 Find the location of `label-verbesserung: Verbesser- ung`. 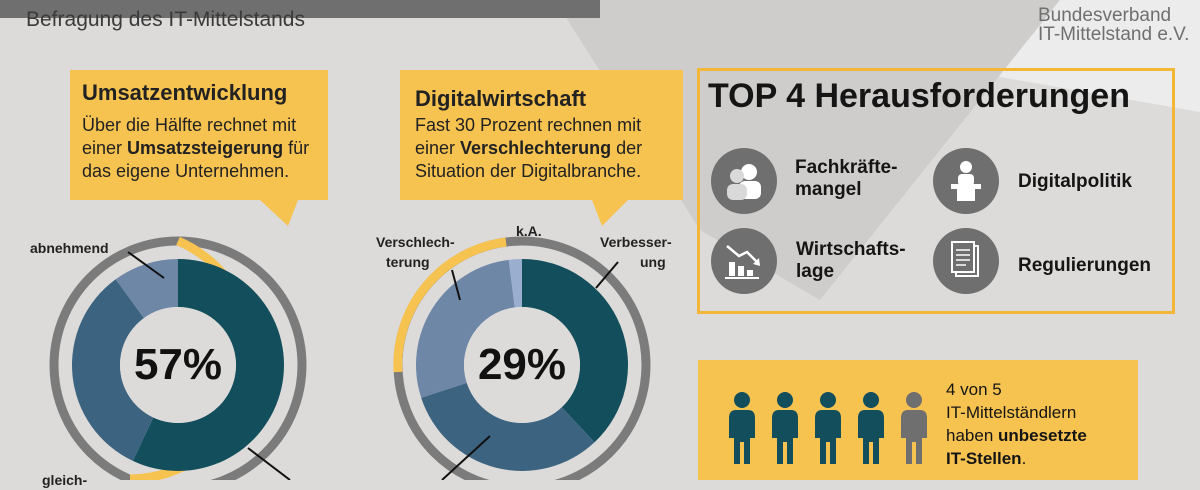

label-verbesserung: Verbesser- ung is located at coordinates (636, 252).